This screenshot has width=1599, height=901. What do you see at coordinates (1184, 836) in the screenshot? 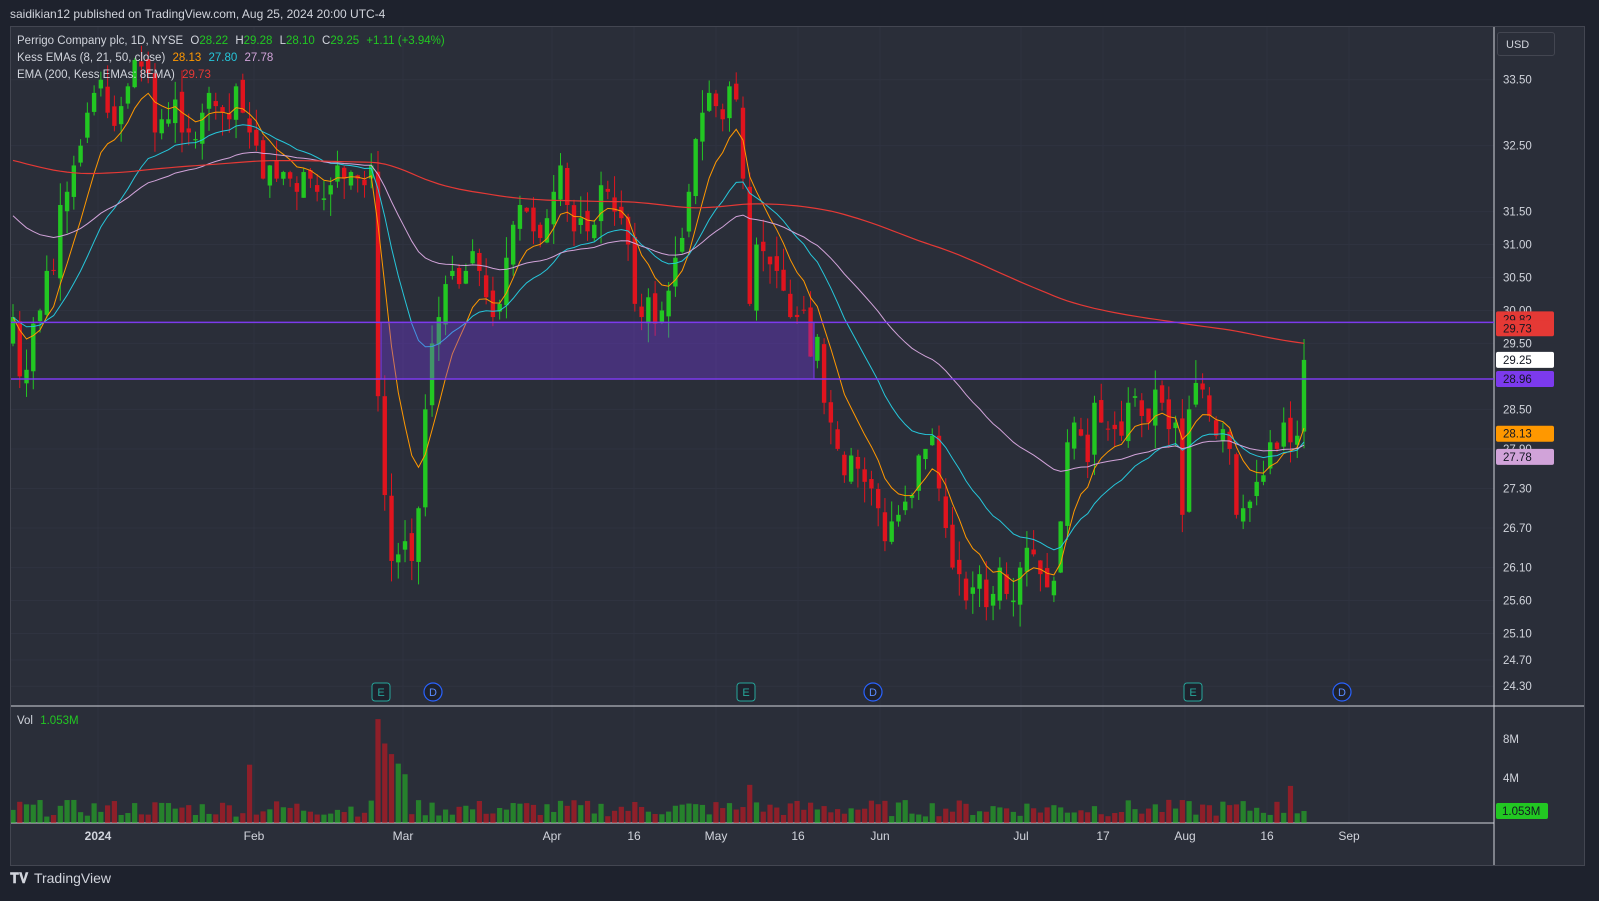
I see `time-tick-label: Aug` at bounding box center [1184, 836].